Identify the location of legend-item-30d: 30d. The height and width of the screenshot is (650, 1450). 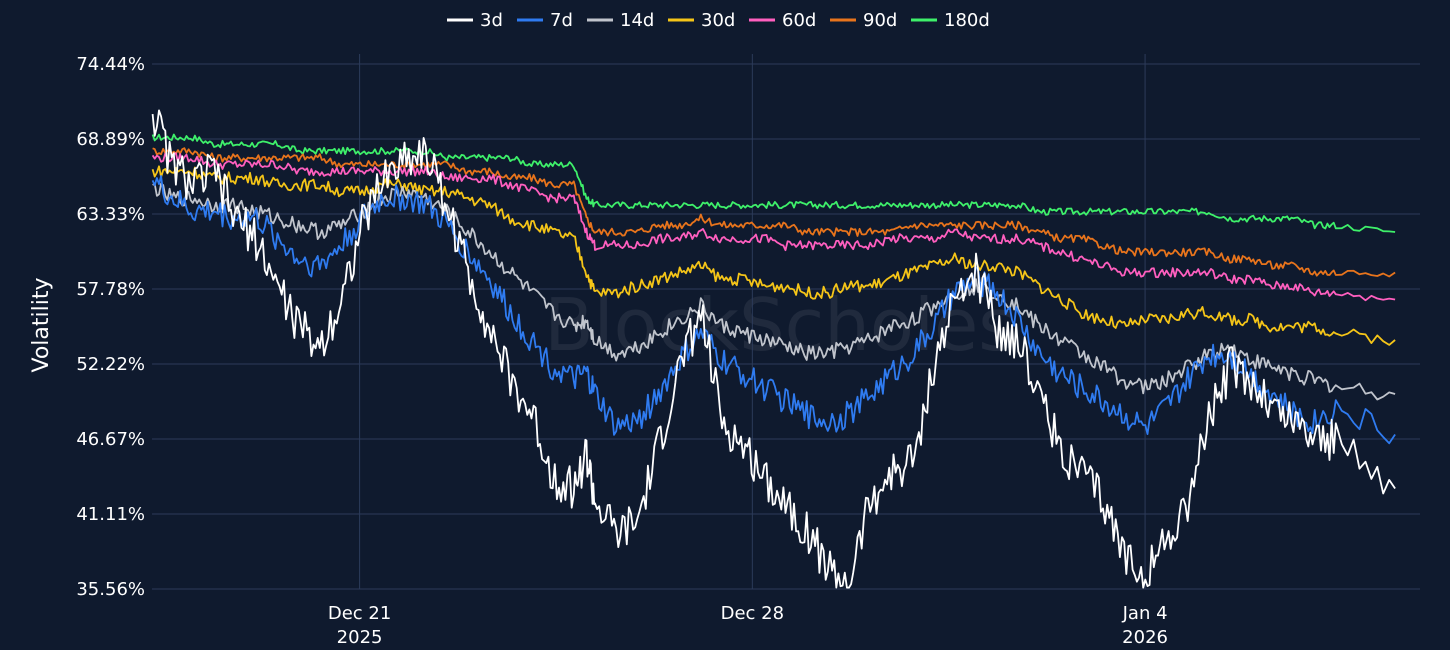
(701, 20).